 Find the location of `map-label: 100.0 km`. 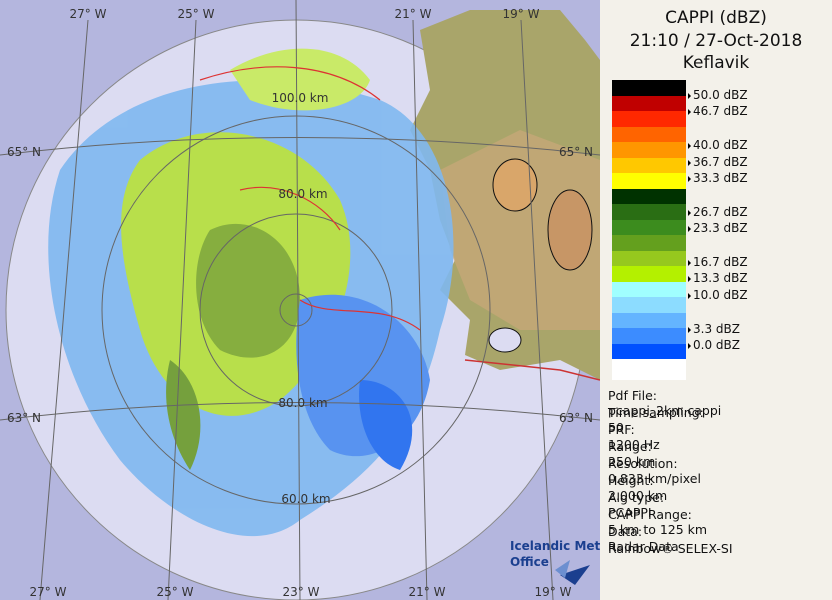

map-label: 100.0 km is located at coordinates (300, 98).